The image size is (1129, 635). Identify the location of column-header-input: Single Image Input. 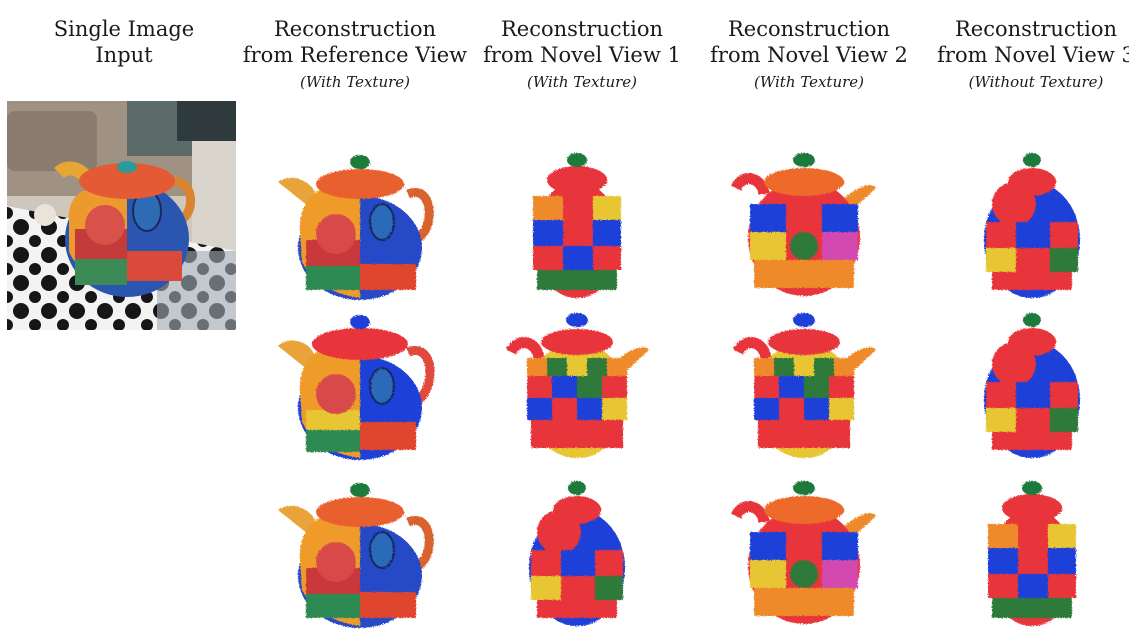
(124, 42).